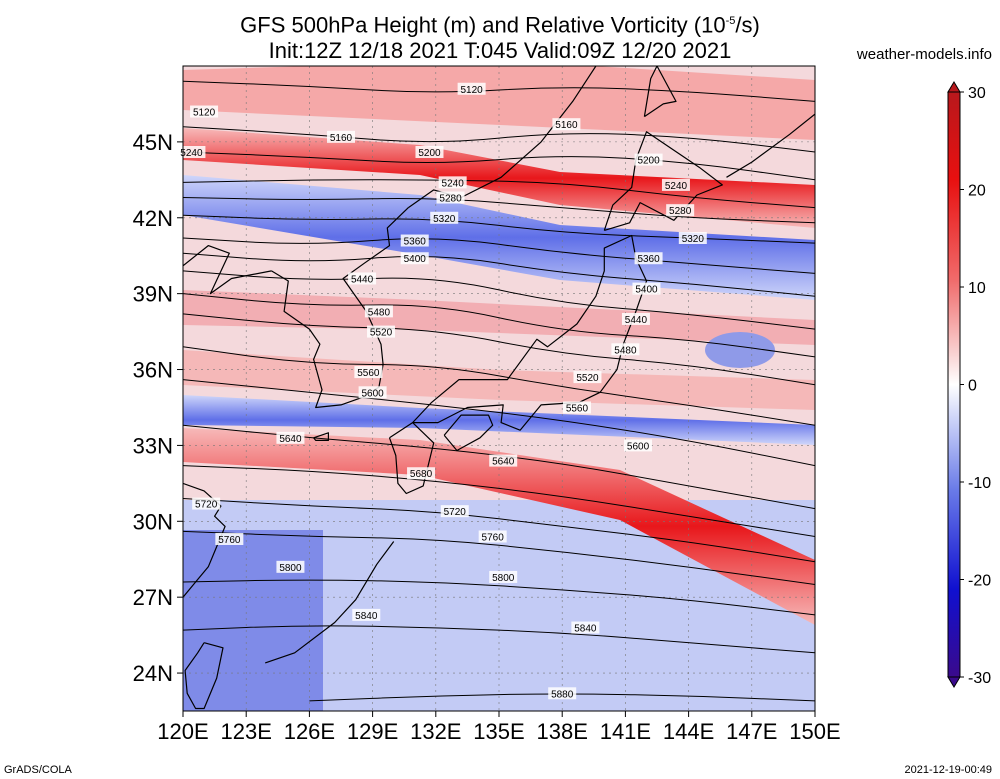  Describe the element at coordinates (372, 731) in the screenshot. I see `x-tick-label: 129E` at that location.